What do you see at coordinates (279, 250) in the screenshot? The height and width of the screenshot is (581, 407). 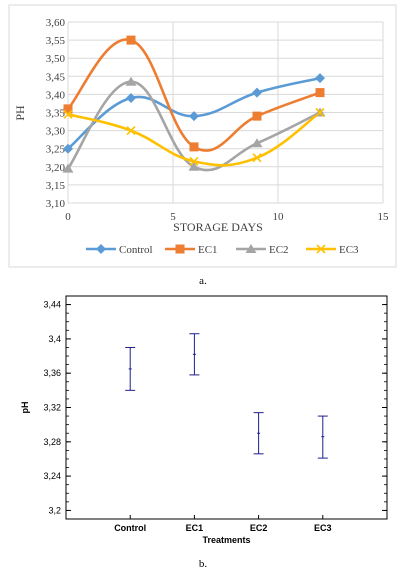 I see `legend-label-ec2: EC2` at bounding box center [279, 250].